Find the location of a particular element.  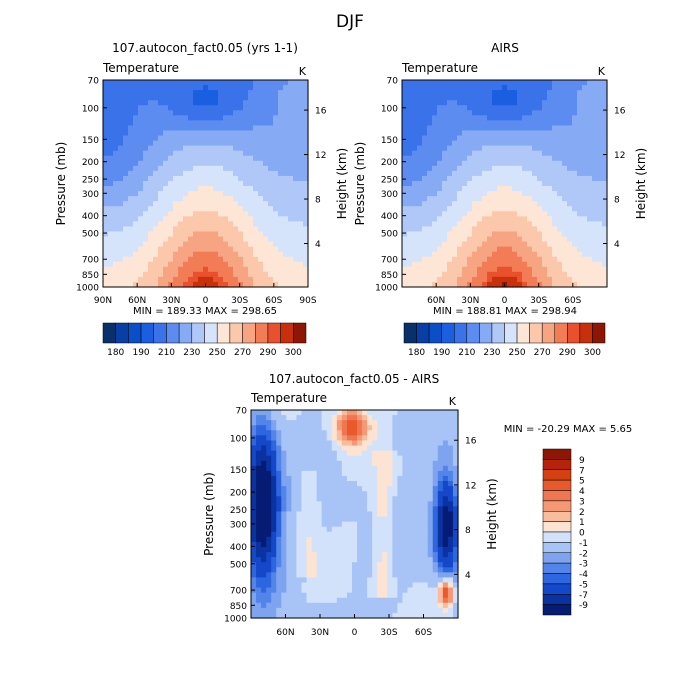

colorbar-swatch is located at coordinates (160, 333).